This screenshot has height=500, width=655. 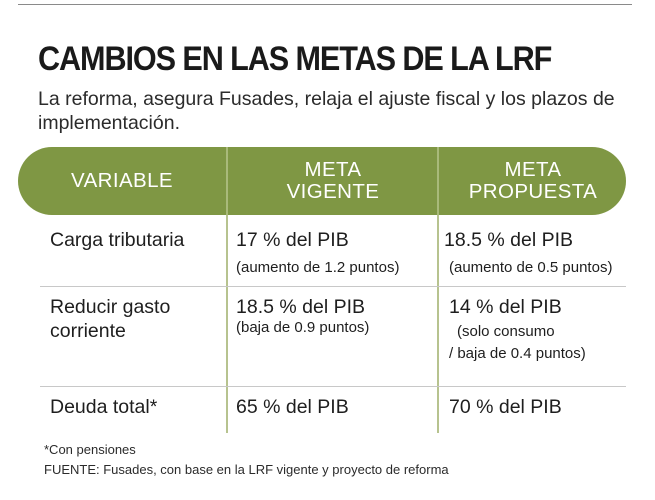 I want to click on header-variable-label: VARIABLE, so click(x=122, y=180).